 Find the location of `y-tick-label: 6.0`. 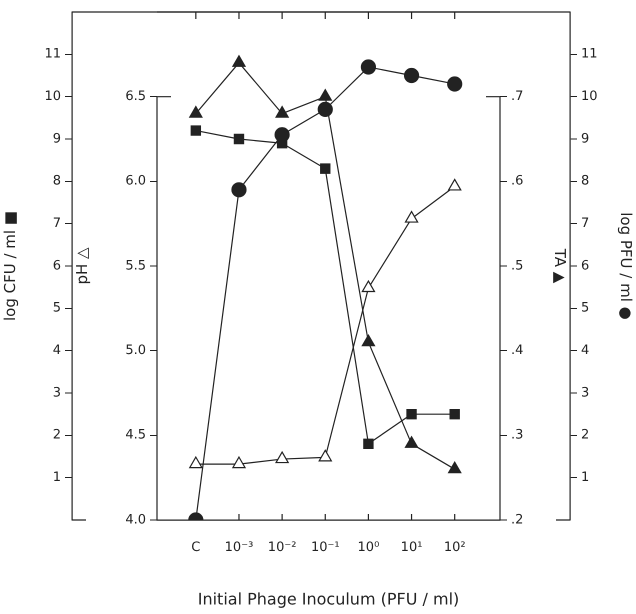

y-tick-label: 6.0 is located at coordinates (135, 181).